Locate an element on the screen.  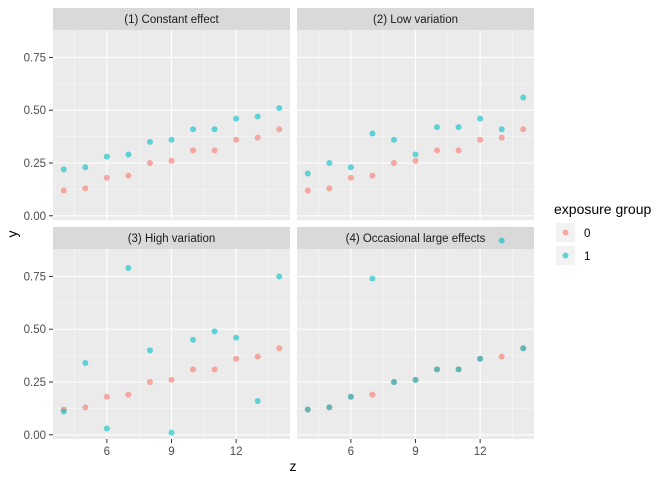
y-axis-title: y is located at coordinates (12, 234).